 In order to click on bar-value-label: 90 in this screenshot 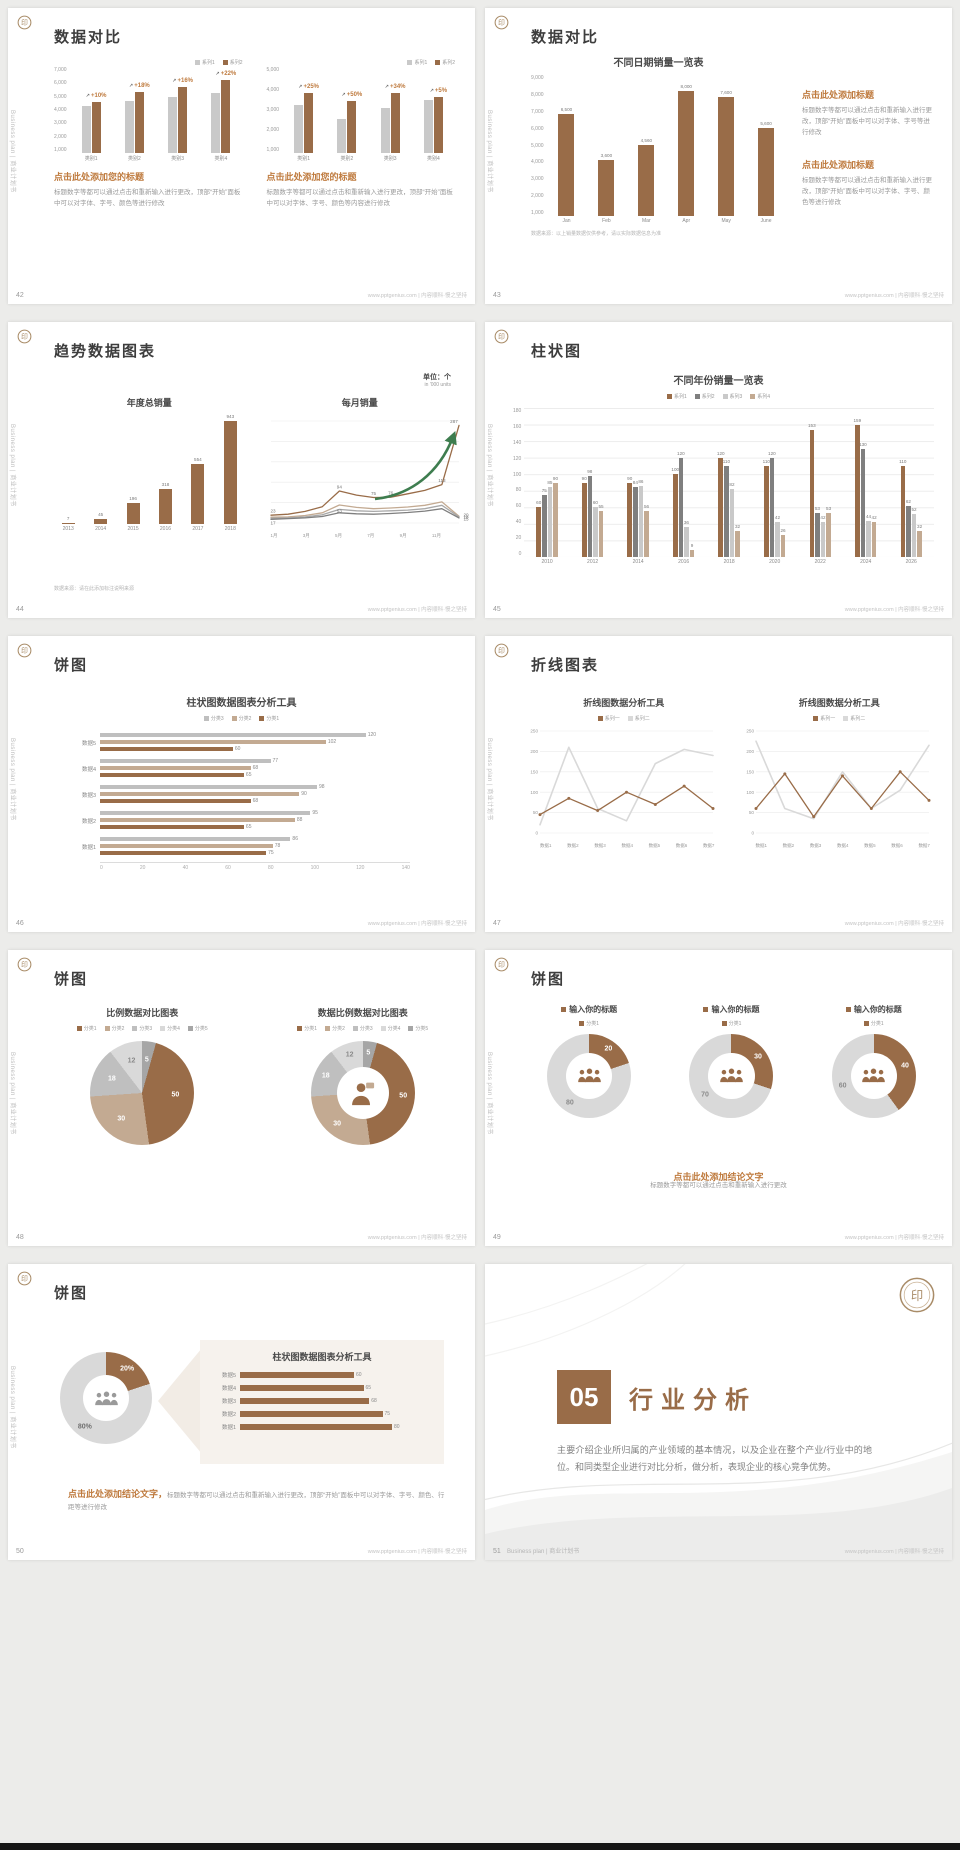, I will do `click(630, 478)`.